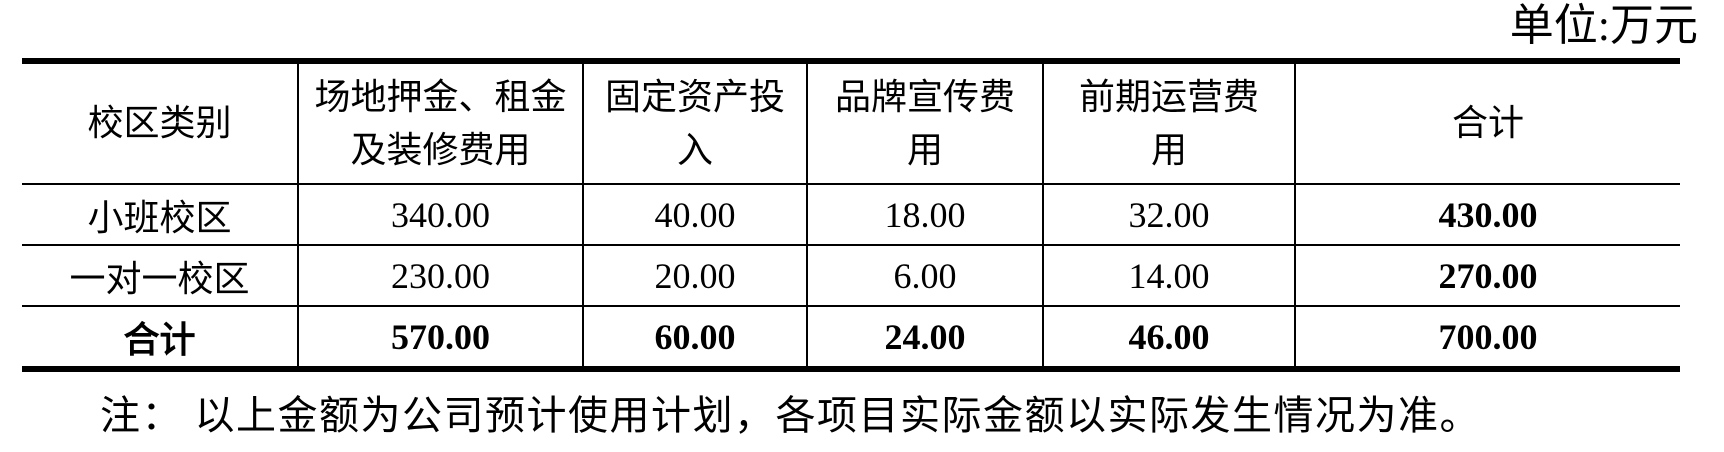 The height and width of the screenshot is (452, 1724). I want to click on row-label: 小班校区, so click(160, 214).